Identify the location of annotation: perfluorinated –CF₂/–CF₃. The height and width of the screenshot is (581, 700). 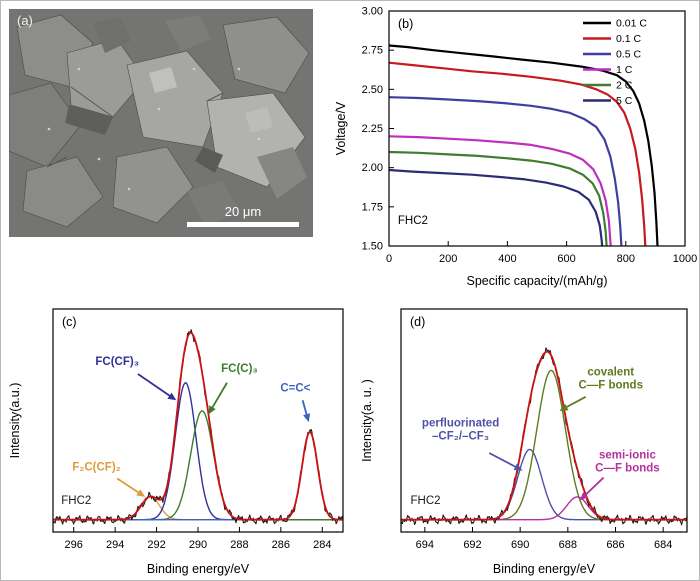
(472, 444).